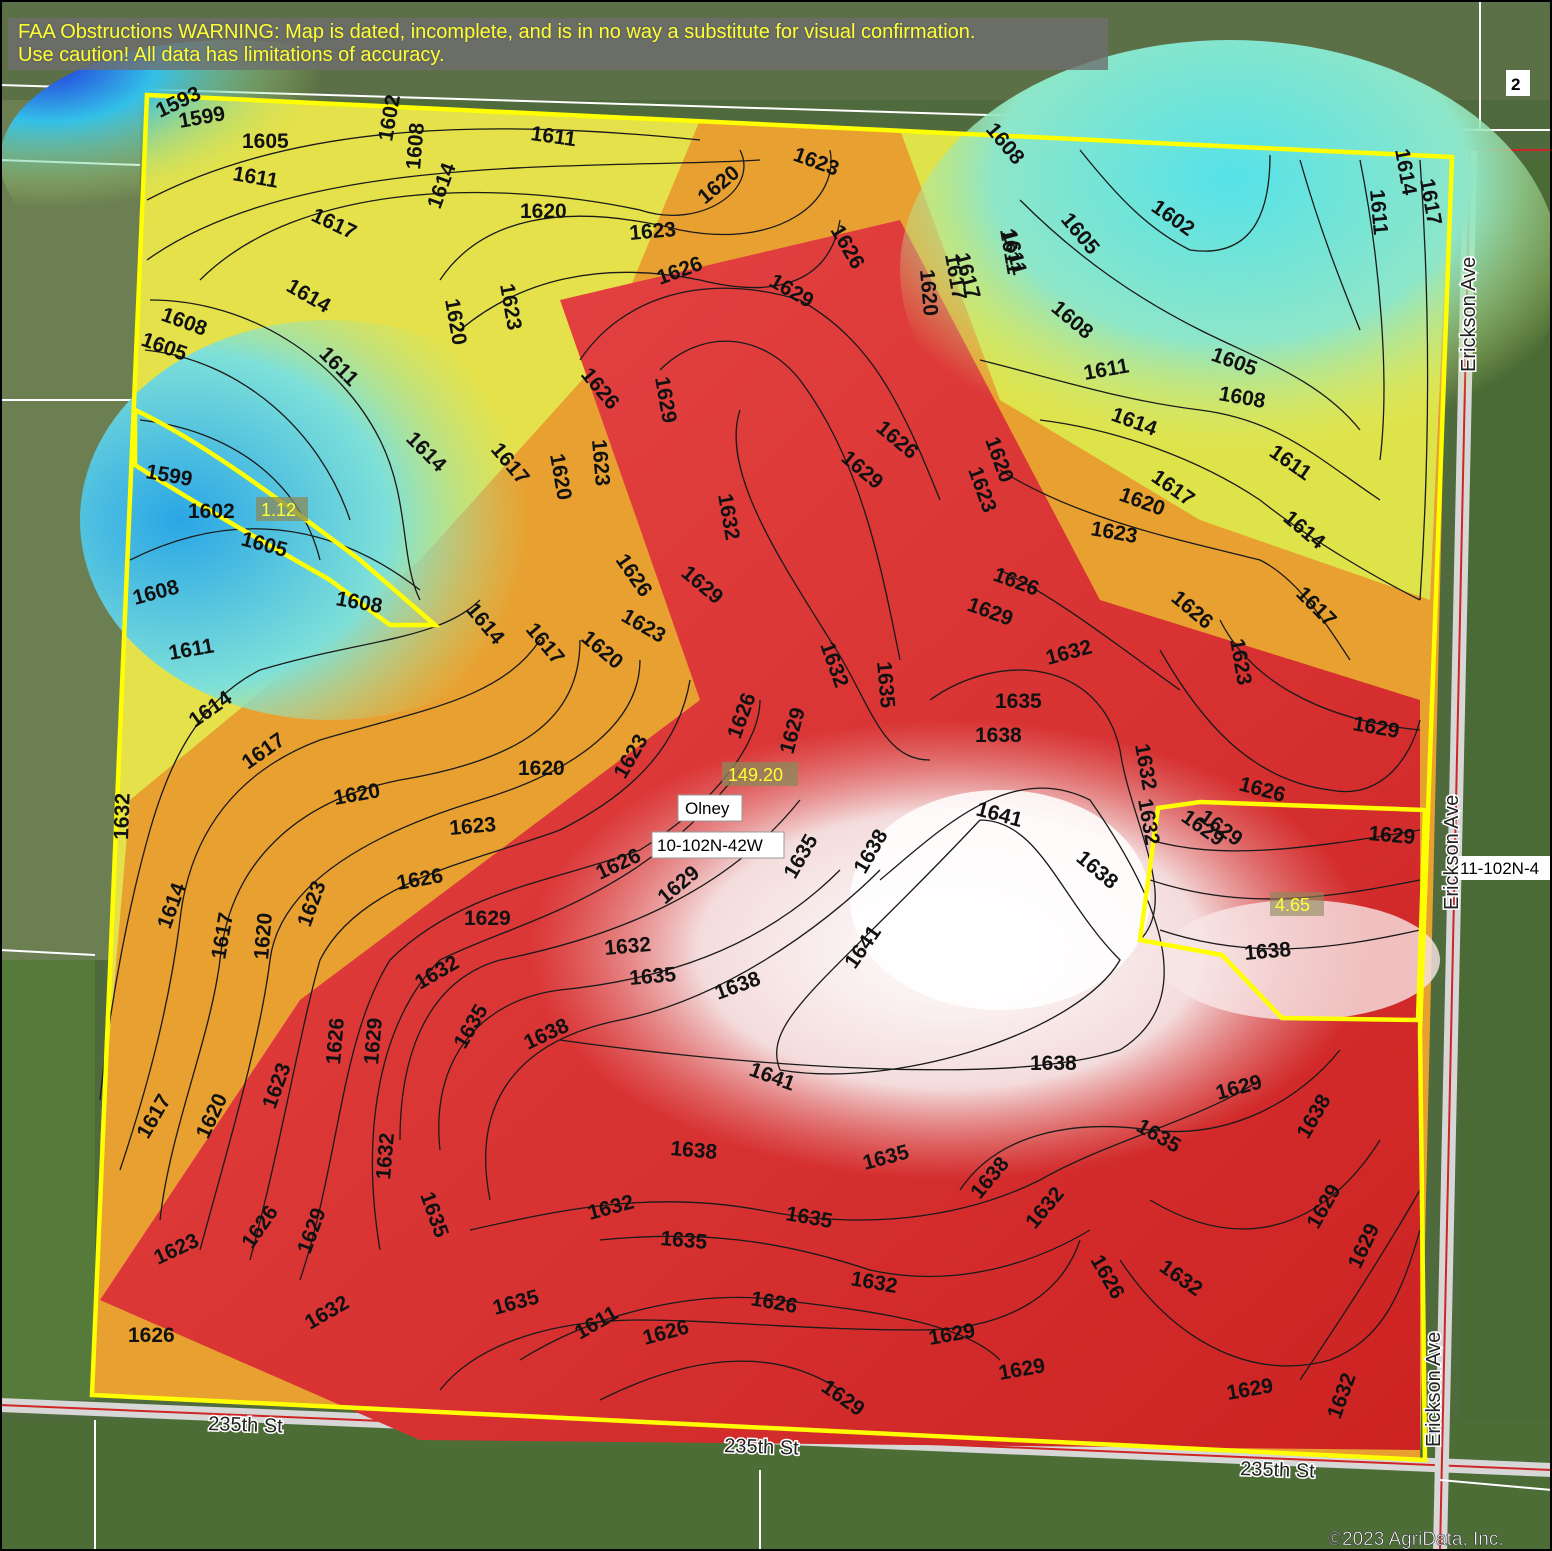  What do you see at coordinates (762, 1447) in the screenshot?
I see `road-label-235th-center: 235th St` at bounding box center [762, 1447].